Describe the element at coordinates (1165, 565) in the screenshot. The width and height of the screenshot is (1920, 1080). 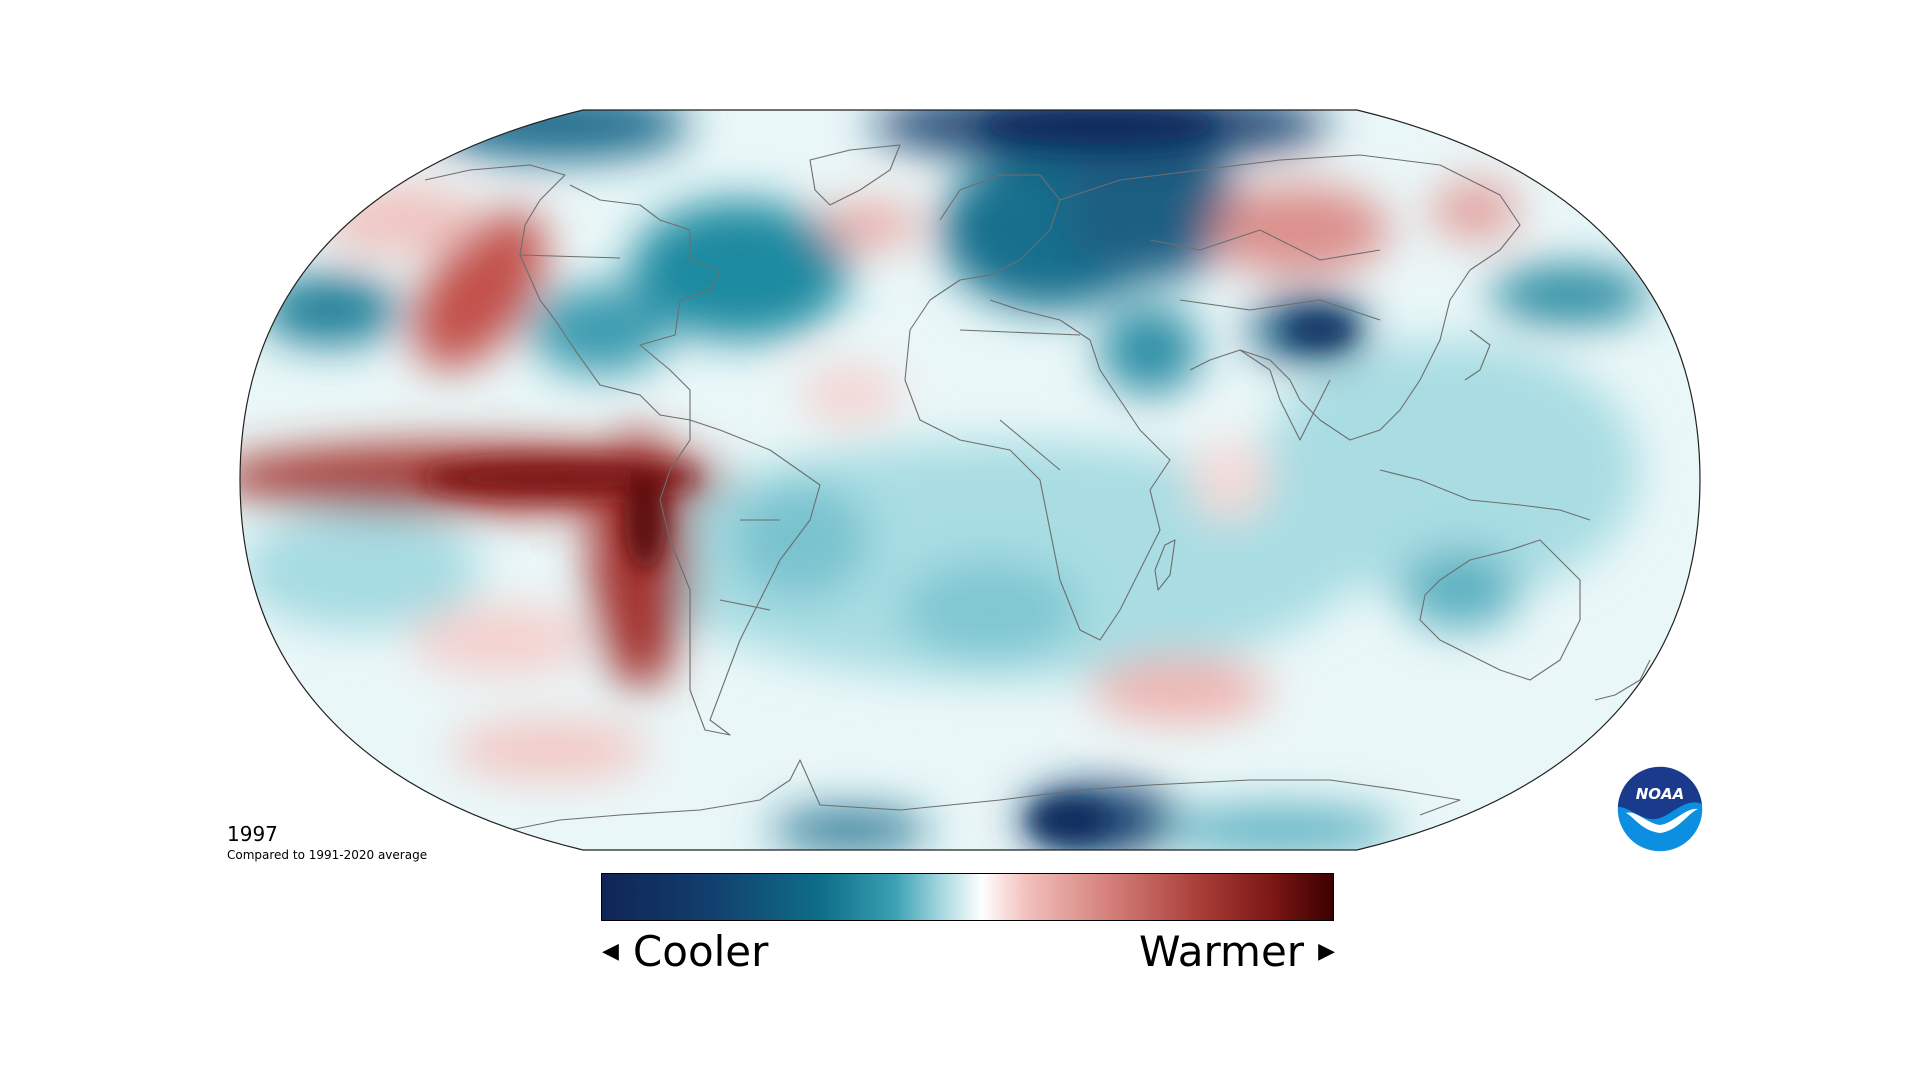
I see `madagascar-coast` at that location.